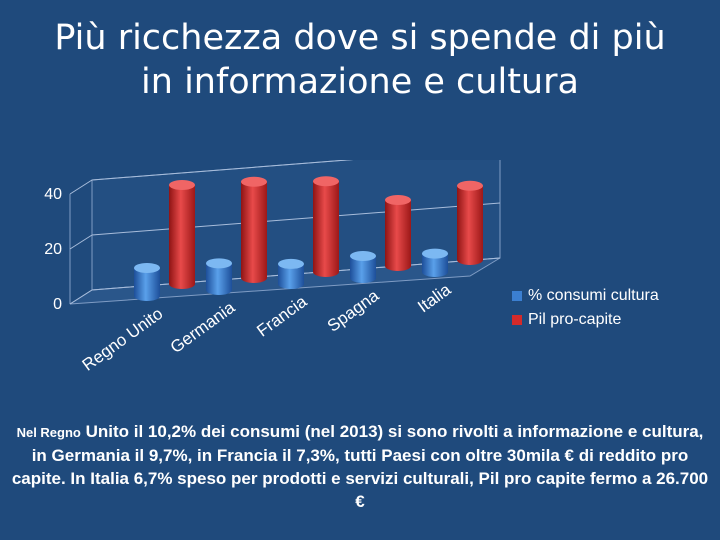 This screenshot has height=540, width=720. Describe the element at coordinates (281, 316) in the screenshot. I see `x-tick-label: Francia` at that location.